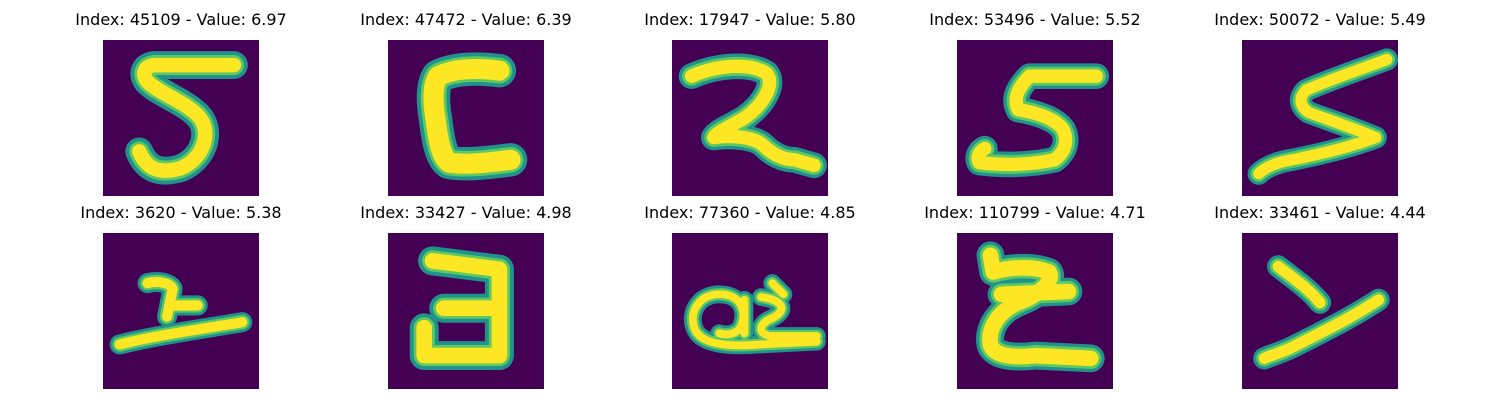  I want to click on panel-title: Index: 3620 - Value: 5.38, so click(181, 212).